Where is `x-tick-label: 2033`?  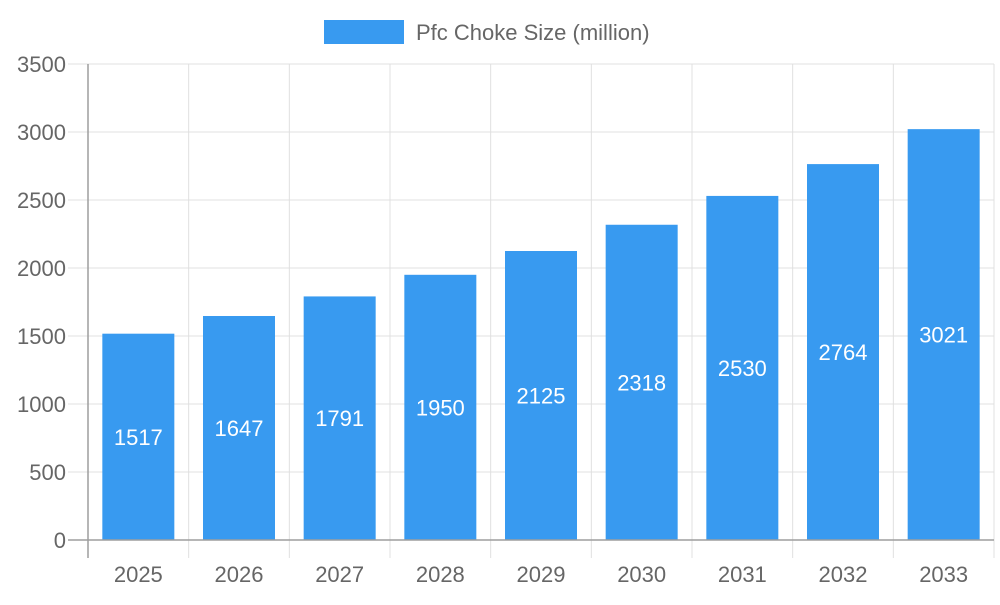 x-tick-label: 2033 is located at coordinates (943, 574).